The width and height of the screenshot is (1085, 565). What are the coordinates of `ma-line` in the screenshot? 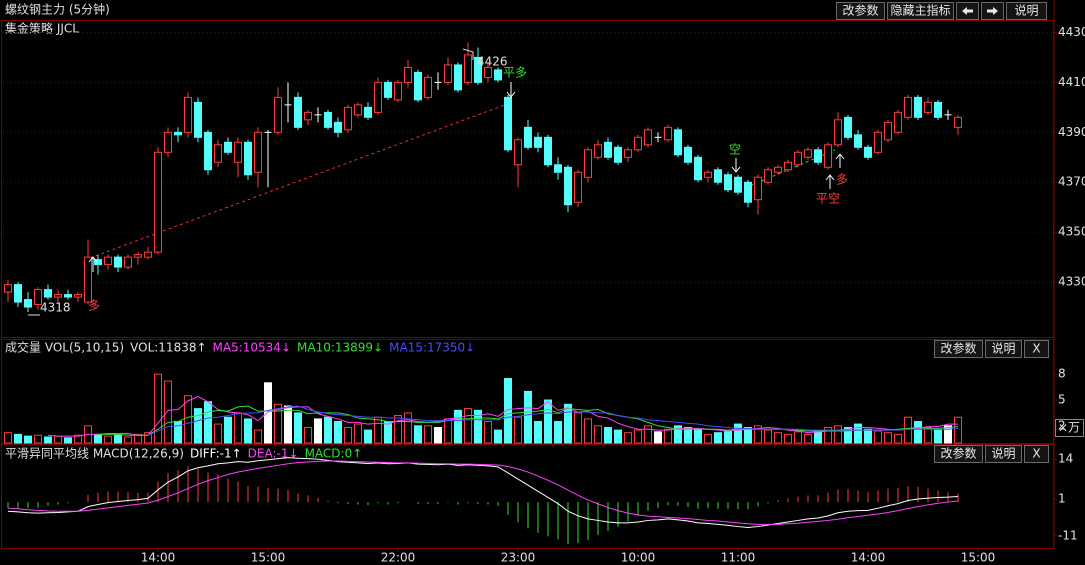 It's located at (528, 420).